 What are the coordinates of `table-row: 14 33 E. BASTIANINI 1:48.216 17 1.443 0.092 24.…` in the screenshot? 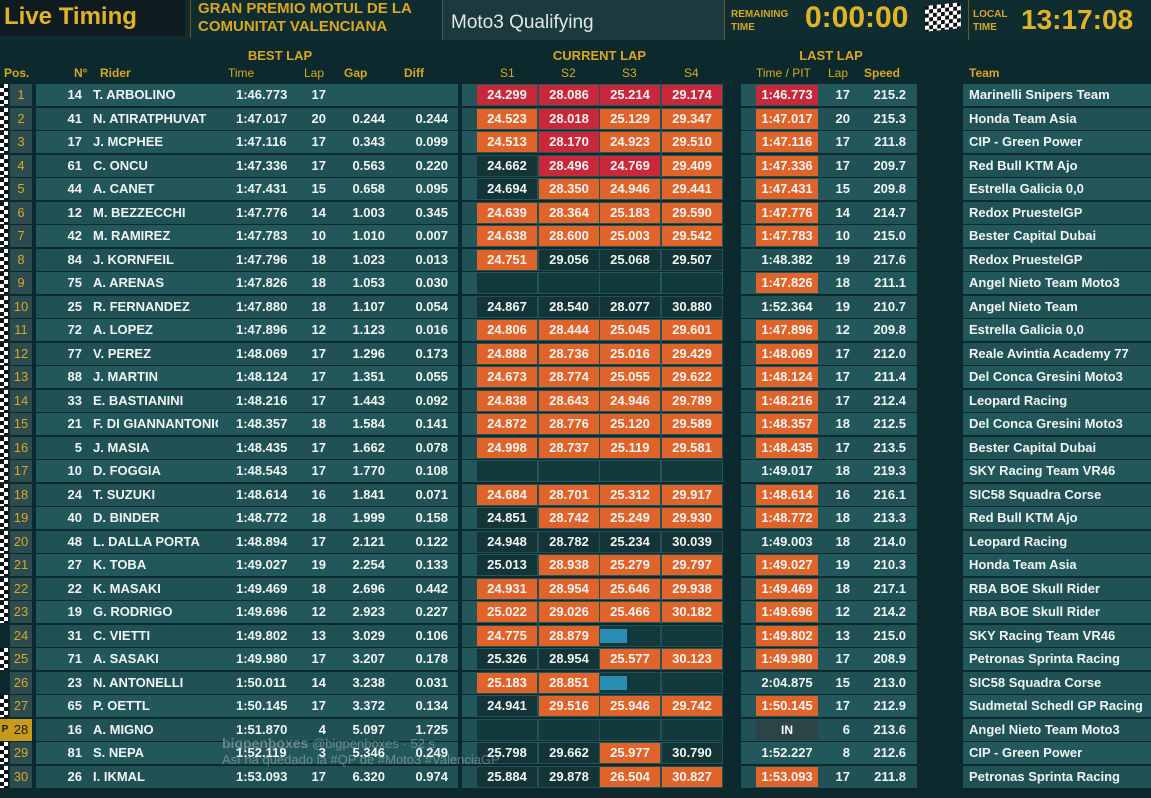 It's located at (575, 401).